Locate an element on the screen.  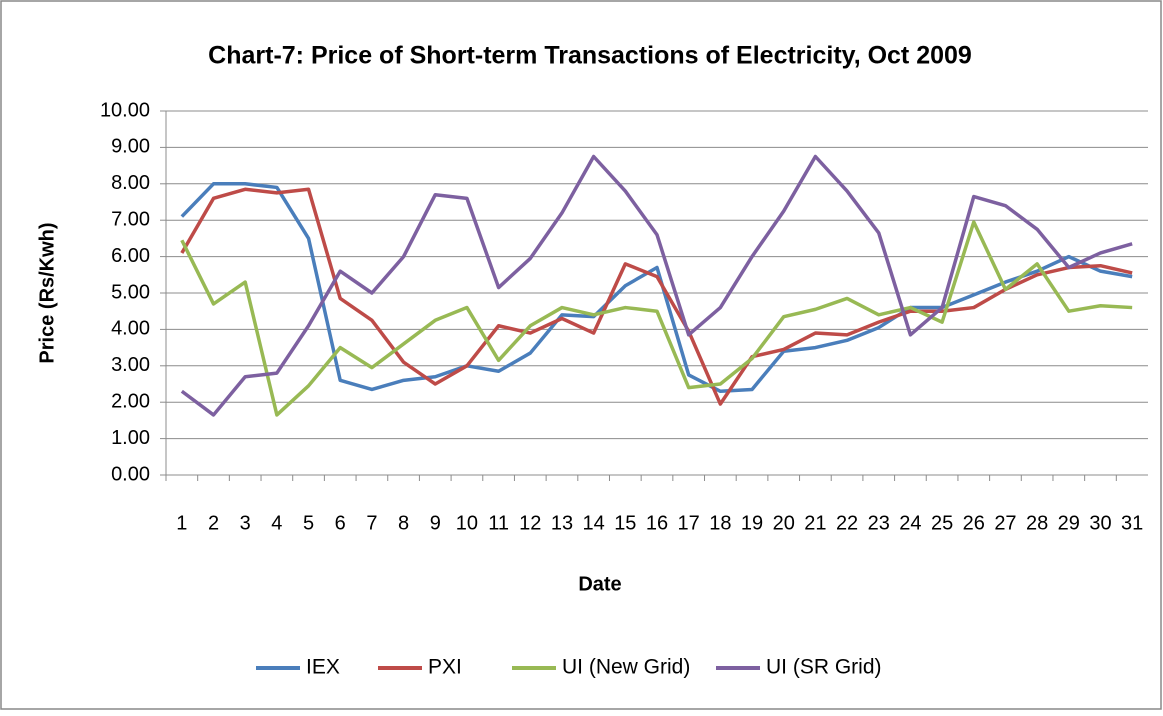
y-tick-label: 3.00 is located at coordinates (130, 365).